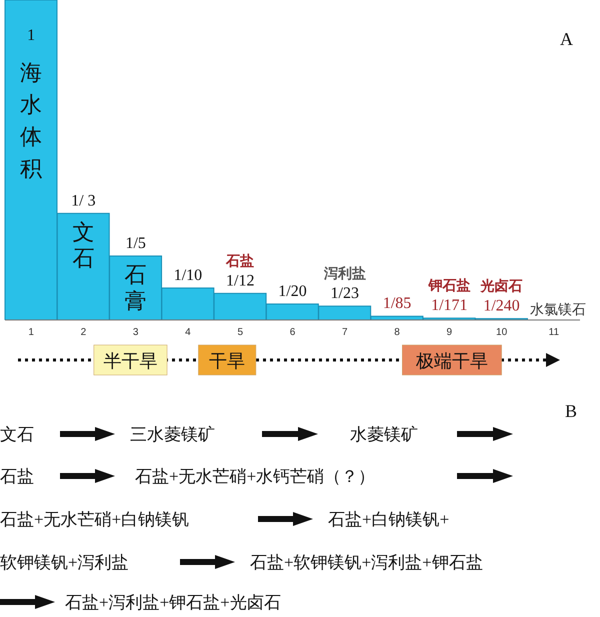 The width and height of the screenshot is (600, 617). I want to click on annotation: 水氯镁石, so click(558, 310).